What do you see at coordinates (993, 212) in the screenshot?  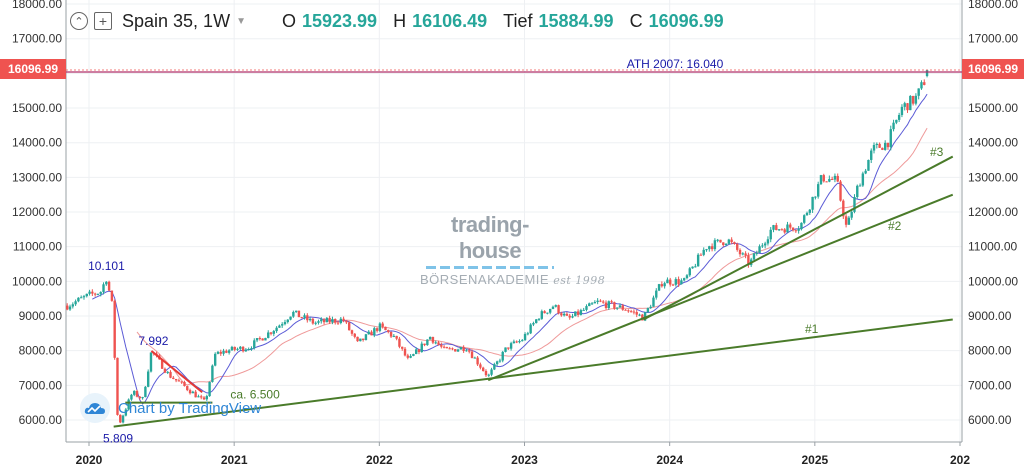 I see `y-tick-label-right: 12000.00` at bounding box center [993, 212].